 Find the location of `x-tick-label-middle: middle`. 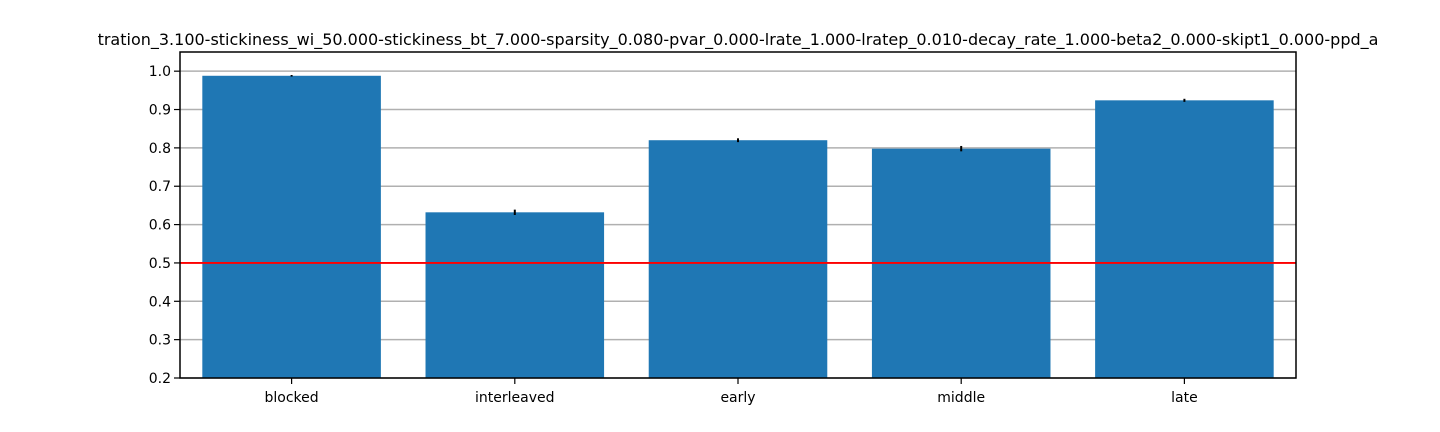

x-tick-label-middle: middle is located at coordinates (961, 398).